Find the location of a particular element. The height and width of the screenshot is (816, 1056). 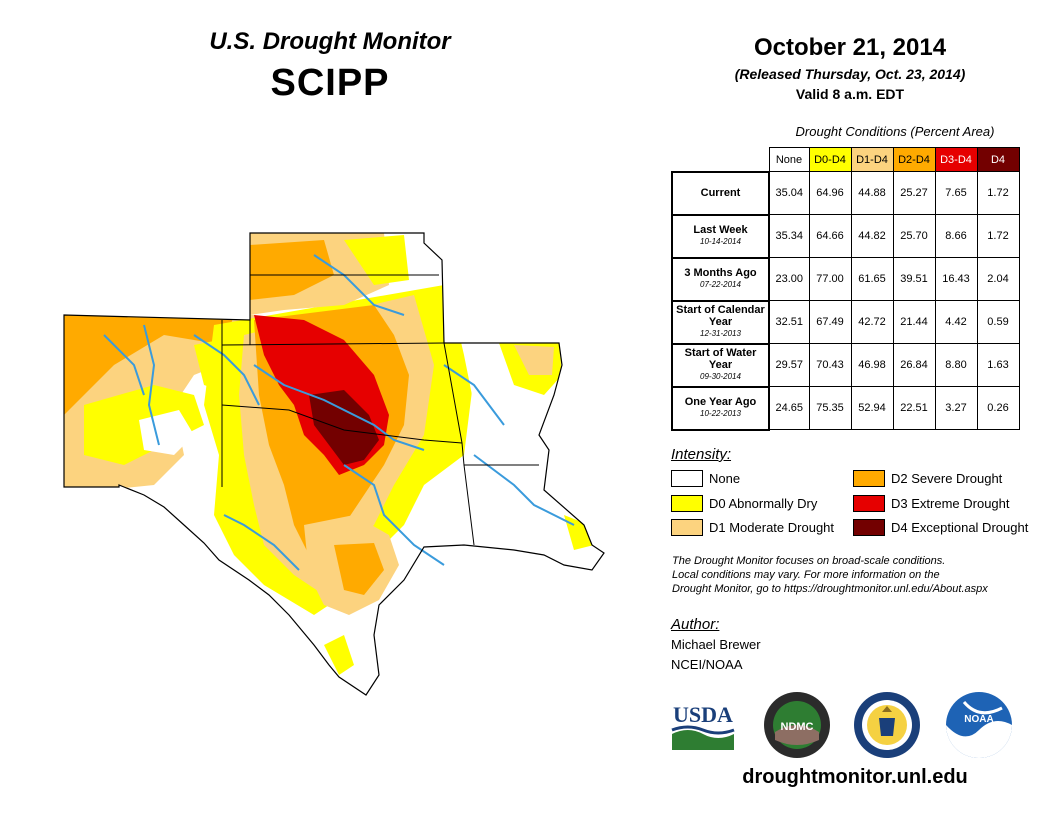

state-borders is located at coordinates (380, 410).